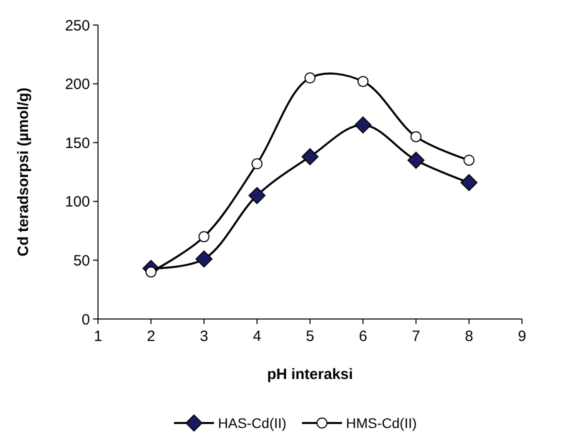 Image resolution: width=588 pixels, height=439 pixels. What do you see at coordinates (310, 374) in the screenshot?
I see `x-axis-title: pH interaksi` at bounding box center [310, 374].